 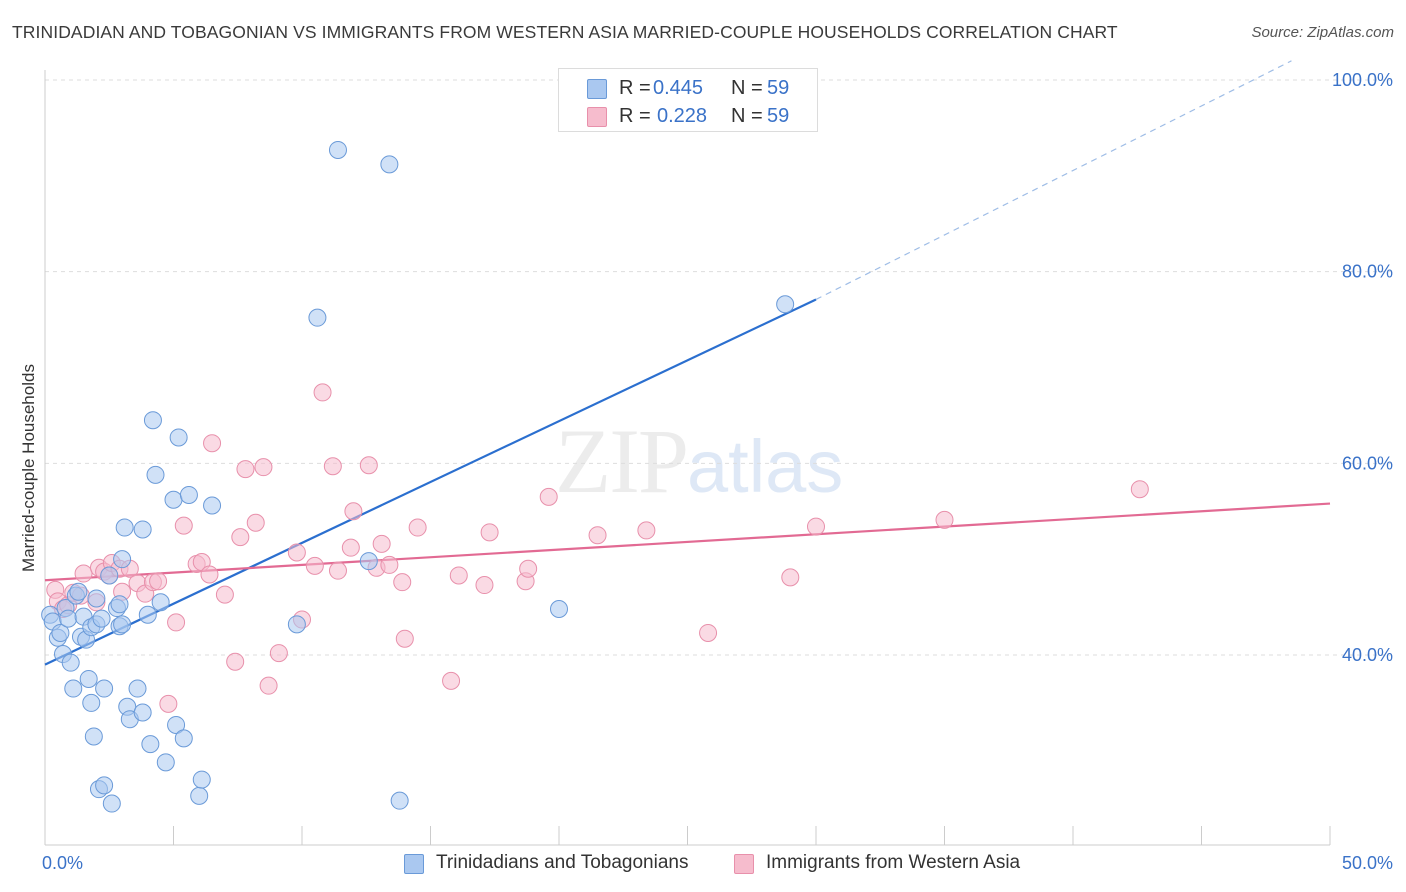 I want to click on bottom-legend-swatch-blue, so click(x=414, y=864).